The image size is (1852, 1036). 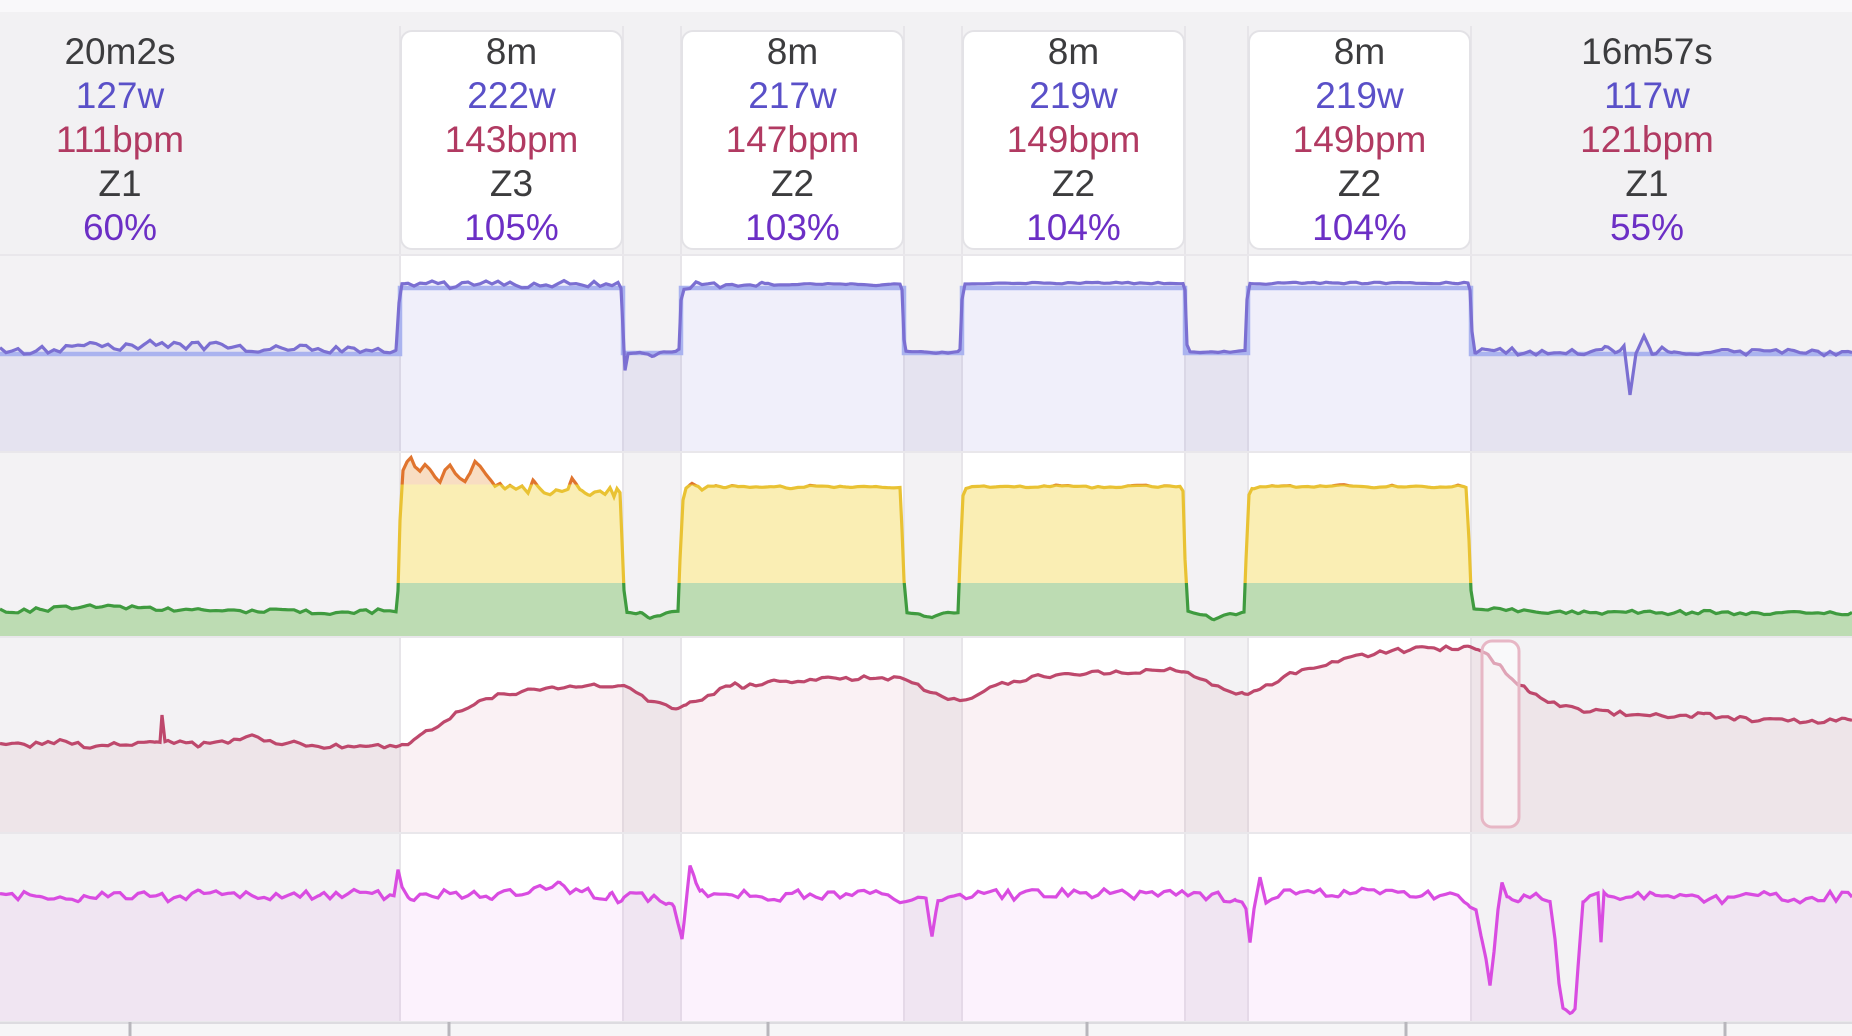 What do you see at coordinates (511, 95) in the screenshot?
I see `interval-power: 222w` at bounding box center [511, 95].